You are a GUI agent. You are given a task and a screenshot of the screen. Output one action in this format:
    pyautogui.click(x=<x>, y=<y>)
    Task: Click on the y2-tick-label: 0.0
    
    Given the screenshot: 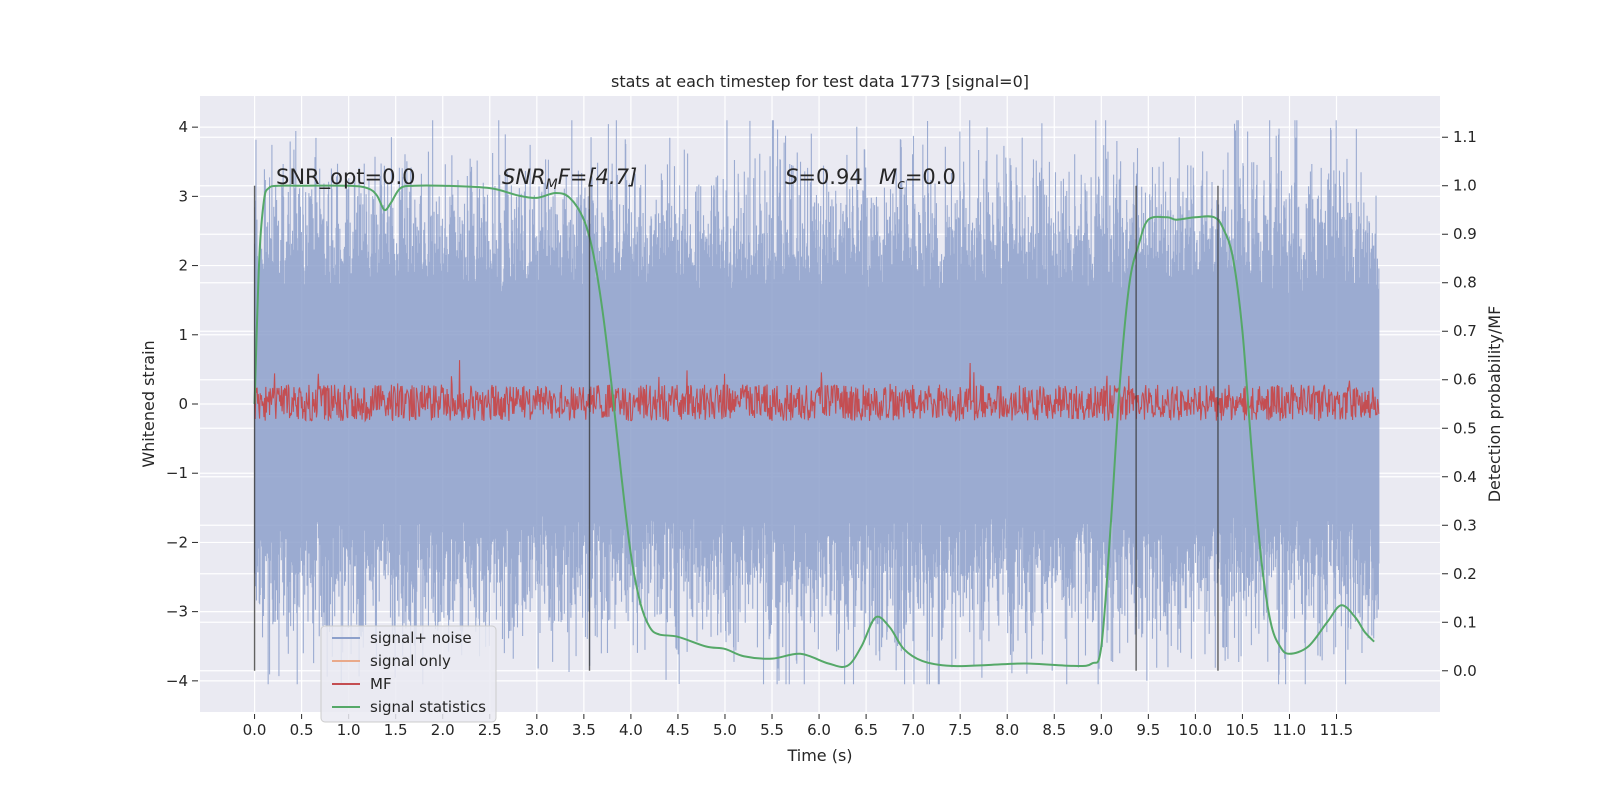 What is the action you would take?
    pyautogui.click(x=1465, y=671)
    